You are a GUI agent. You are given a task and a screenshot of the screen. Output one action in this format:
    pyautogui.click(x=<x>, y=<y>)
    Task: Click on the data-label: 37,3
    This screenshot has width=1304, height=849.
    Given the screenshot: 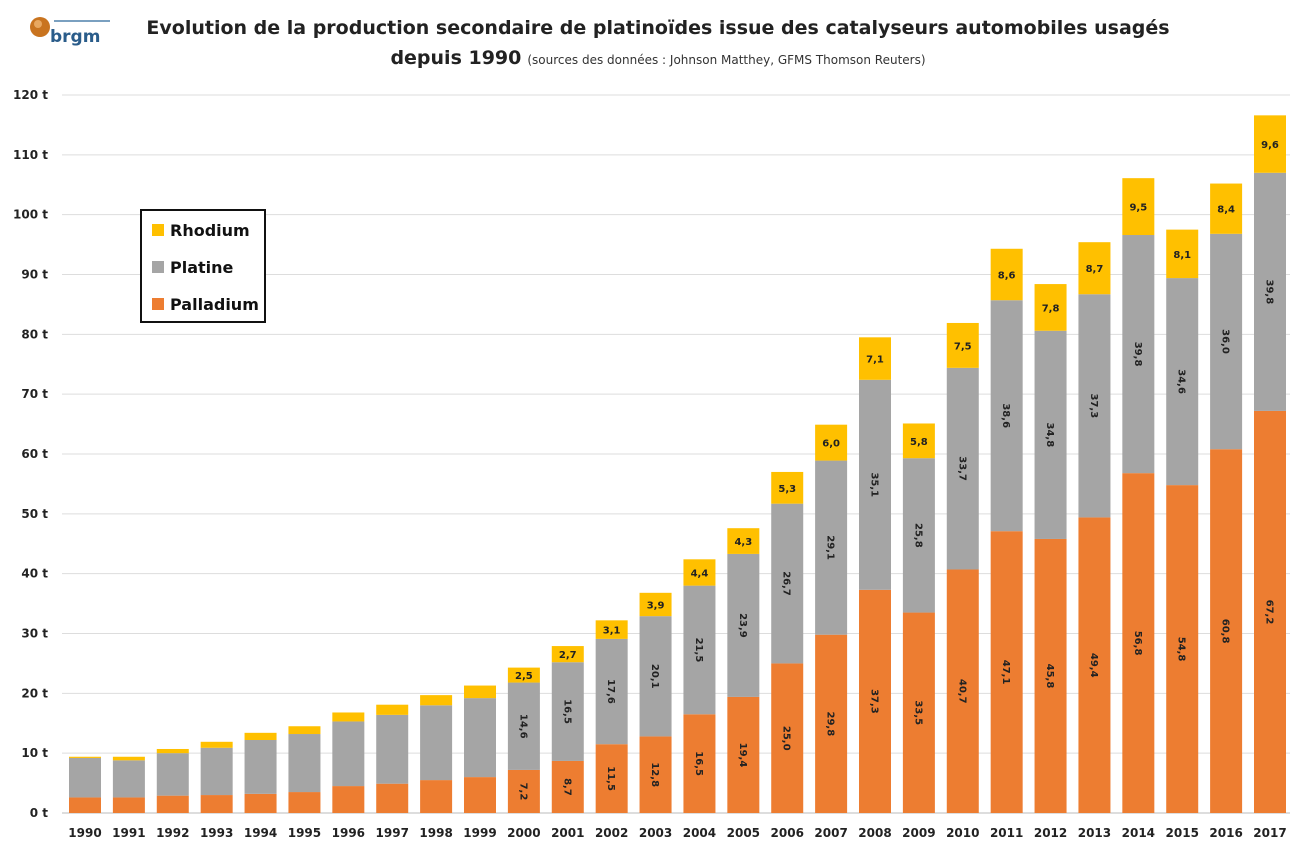 What is the action you would take?
    pyautogui.click(x=1093, y=405)
    